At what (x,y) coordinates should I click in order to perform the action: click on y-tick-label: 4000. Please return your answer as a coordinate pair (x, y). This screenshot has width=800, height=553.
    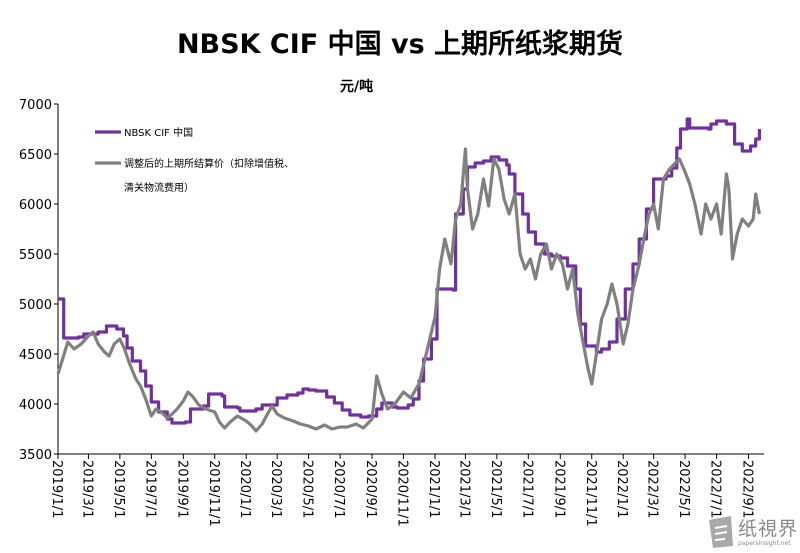
    Looking at the image, I should click on (35, 405).